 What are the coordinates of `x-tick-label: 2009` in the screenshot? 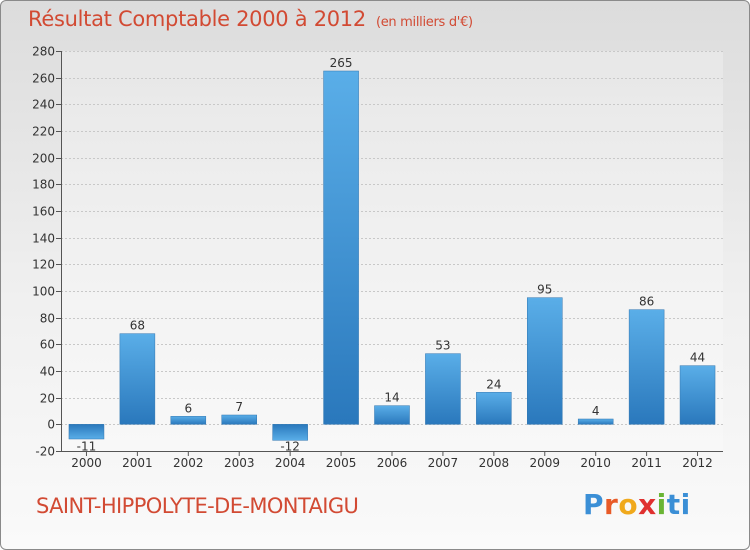 It's located at (544, 463).